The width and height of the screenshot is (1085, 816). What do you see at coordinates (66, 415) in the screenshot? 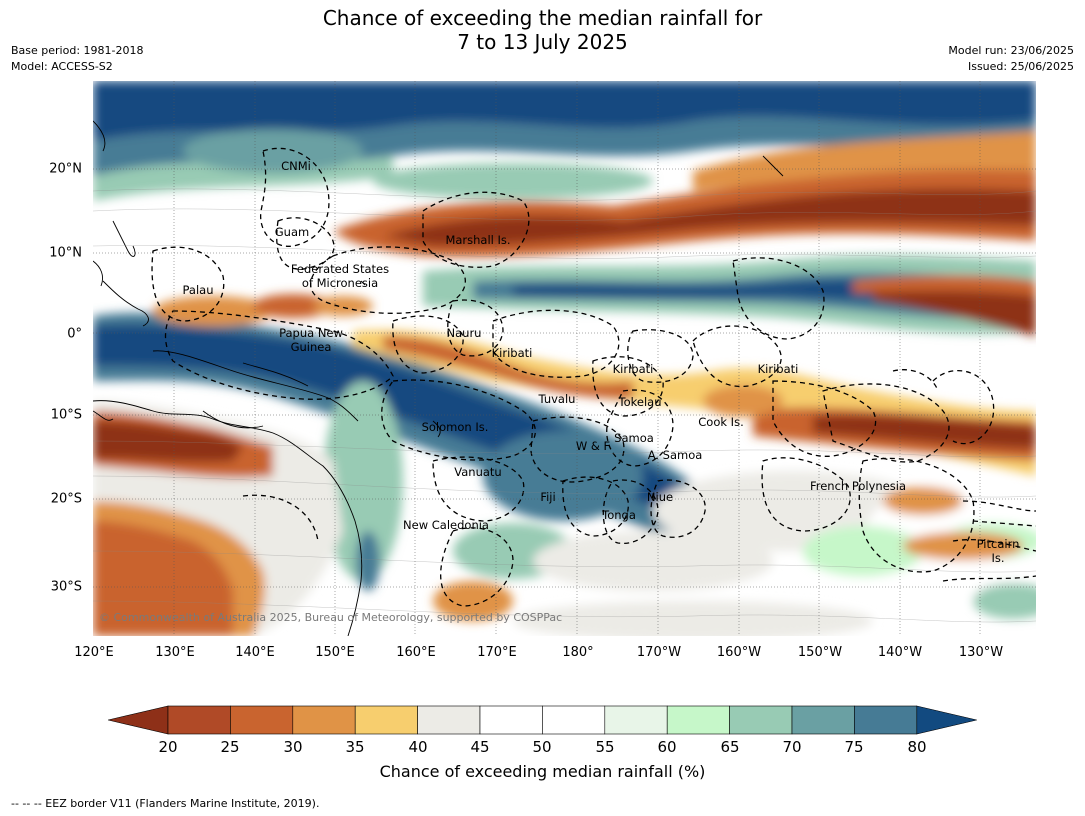
I see `lat-label-10s: 10°S` at bounding box center [66, 415].